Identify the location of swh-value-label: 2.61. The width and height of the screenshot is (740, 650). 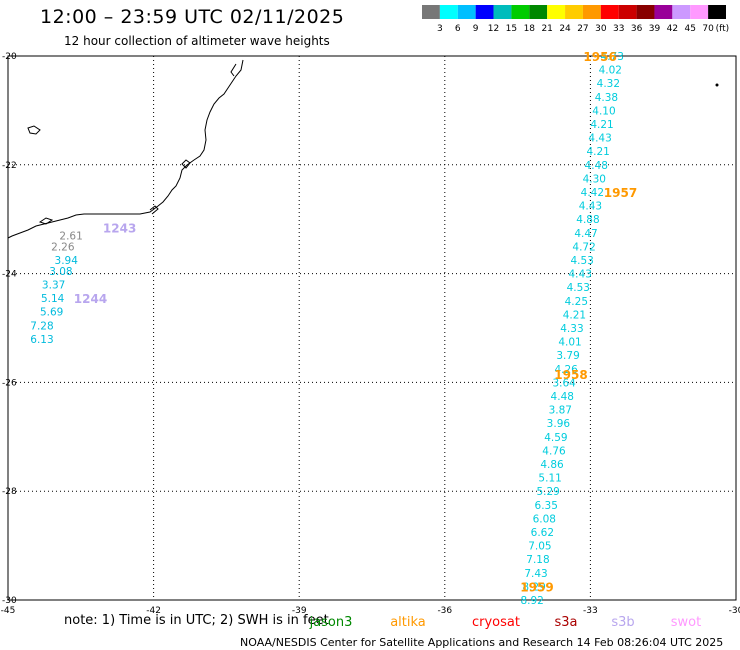
(70, 237).